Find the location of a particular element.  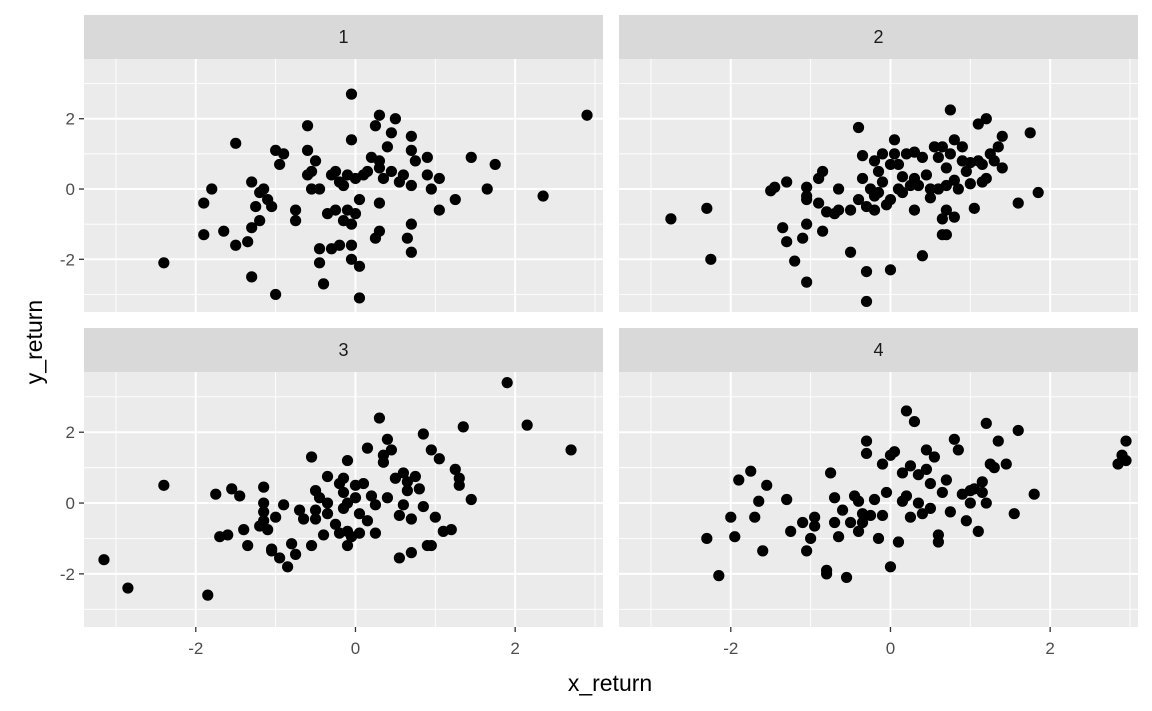

x-axis-title: x_return is located at coordinates (610, 683).